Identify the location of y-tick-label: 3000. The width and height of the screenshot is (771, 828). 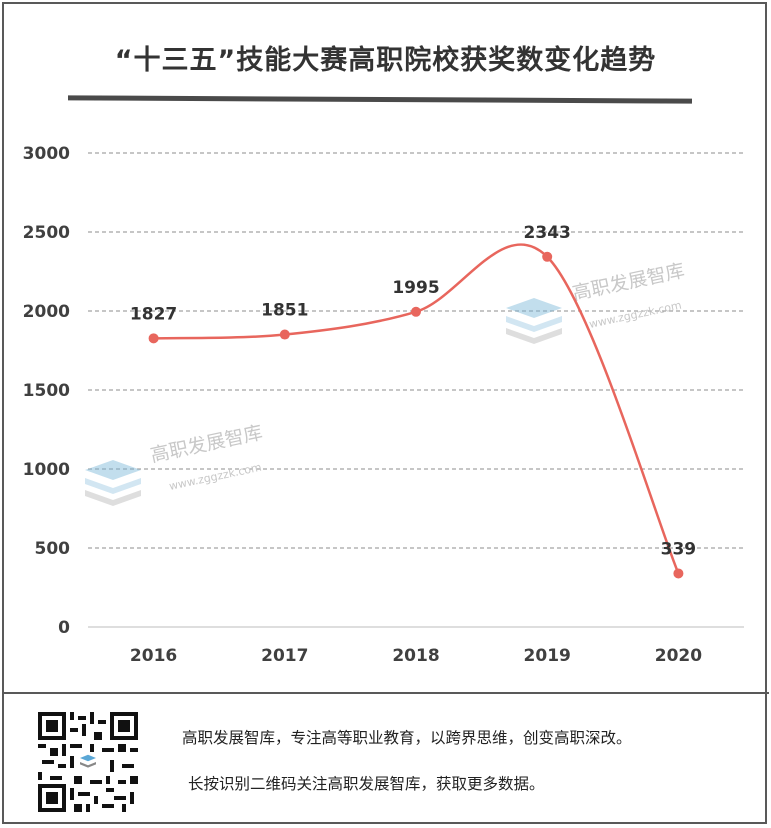
(46, 154).